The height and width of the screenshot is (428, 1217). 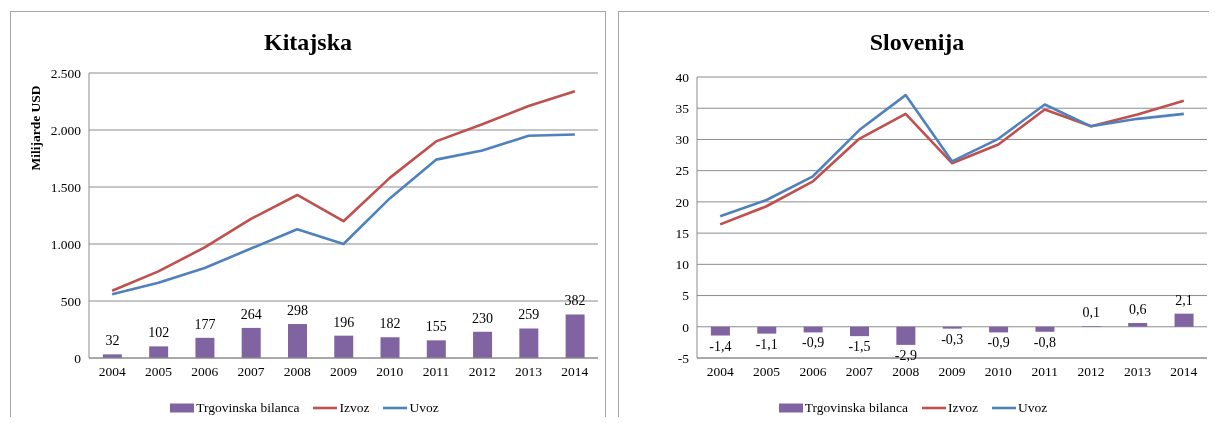 I want to click on y-tick-label: 30, so click(x=682, y=140).